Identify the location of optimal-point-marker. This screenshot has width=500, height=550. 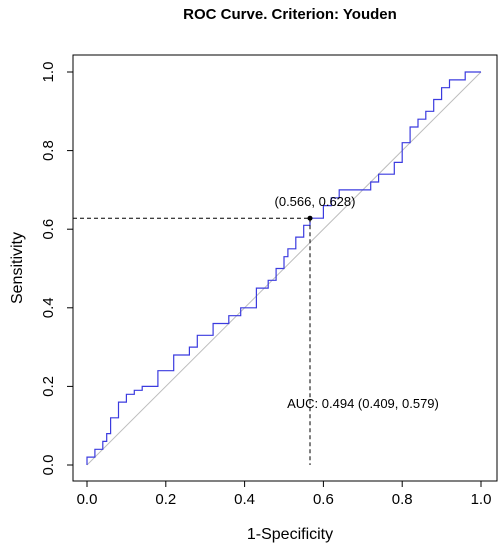
(310, 218).